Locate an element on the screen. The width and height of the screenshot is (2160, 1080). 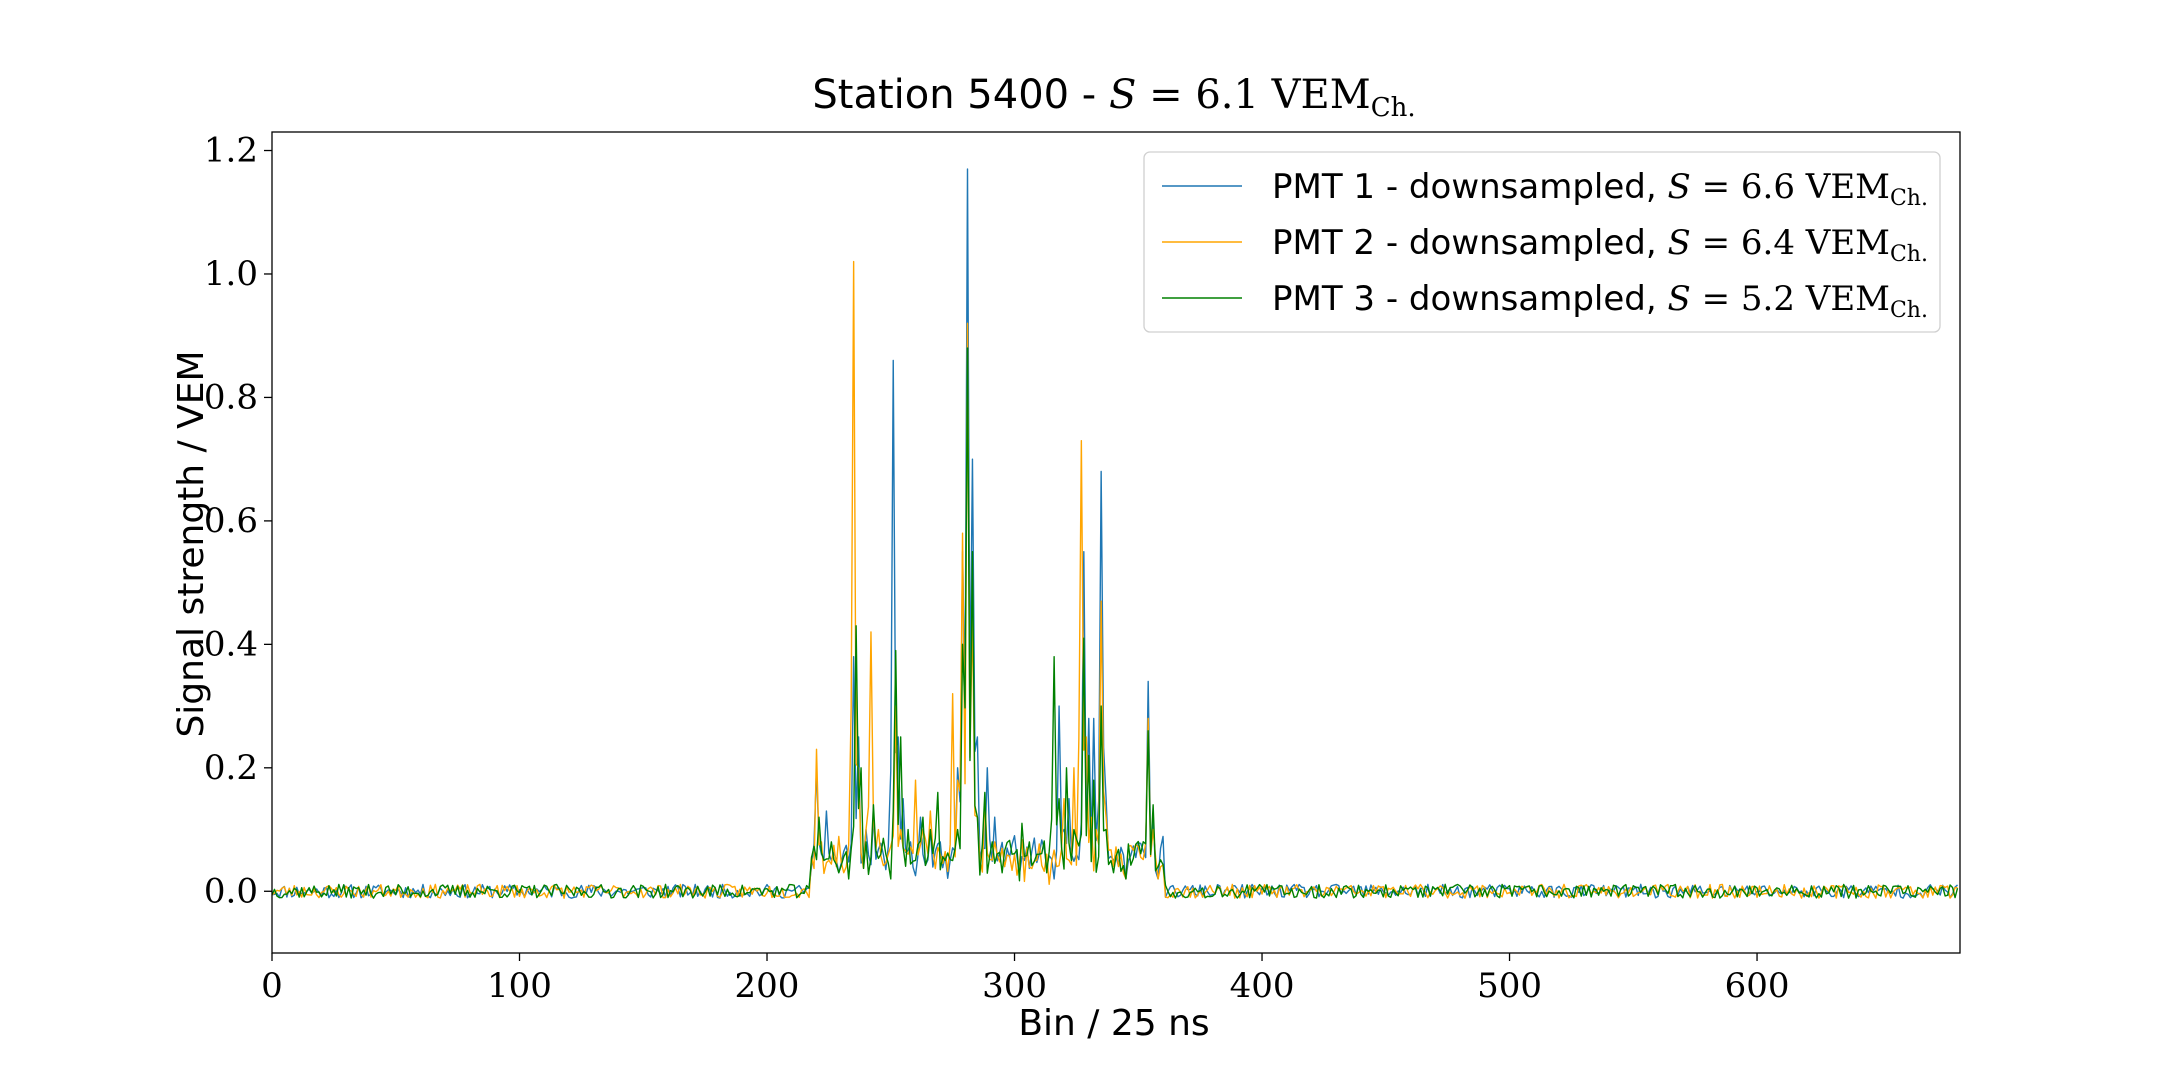
legend-label-math: = 6.4 VEM is located at coordinates (1790, 243).